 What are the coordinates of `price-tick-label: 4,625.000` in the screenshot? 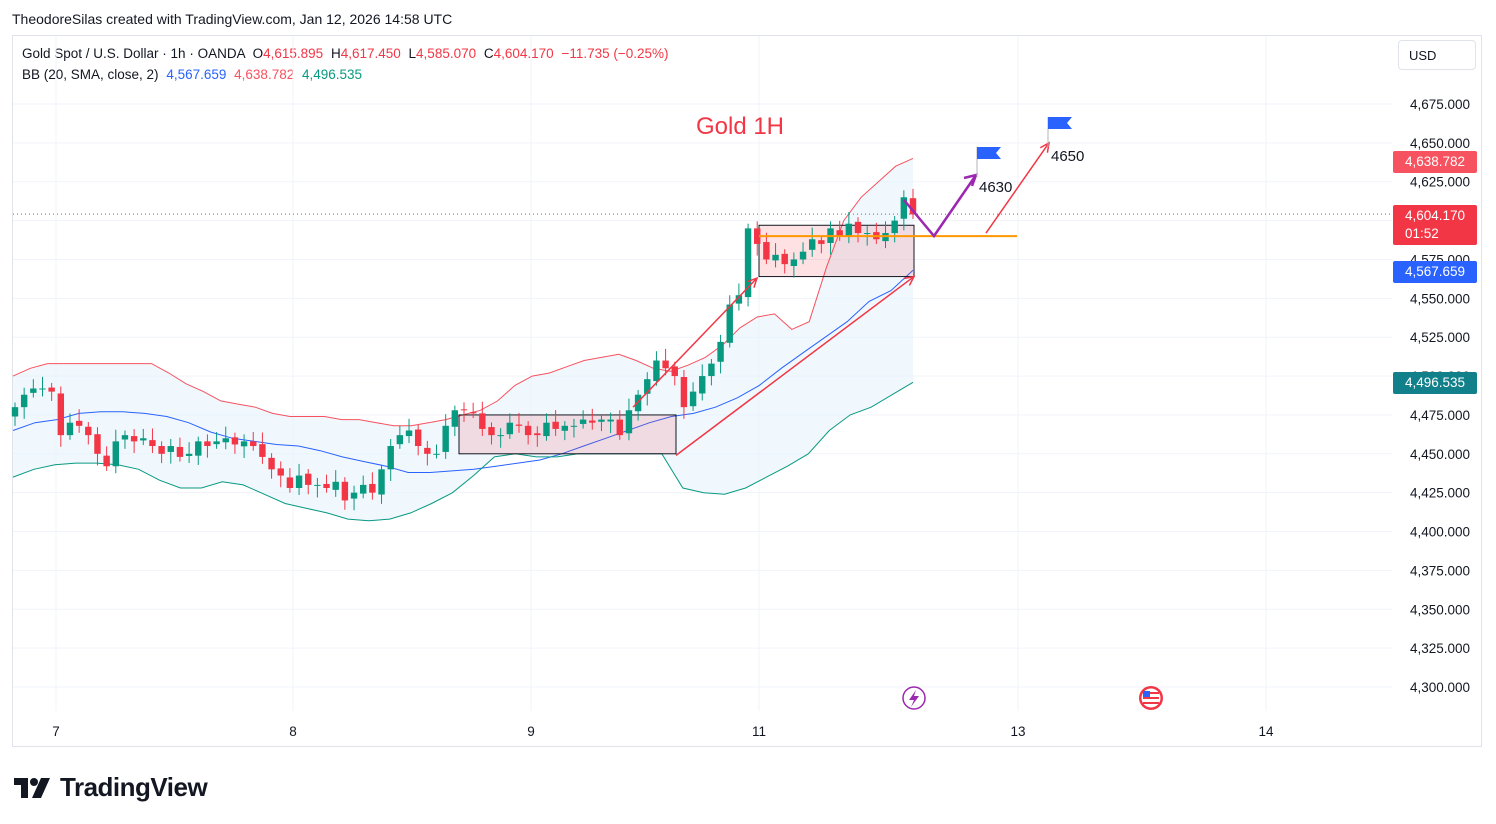 It's located at (1440, 182).